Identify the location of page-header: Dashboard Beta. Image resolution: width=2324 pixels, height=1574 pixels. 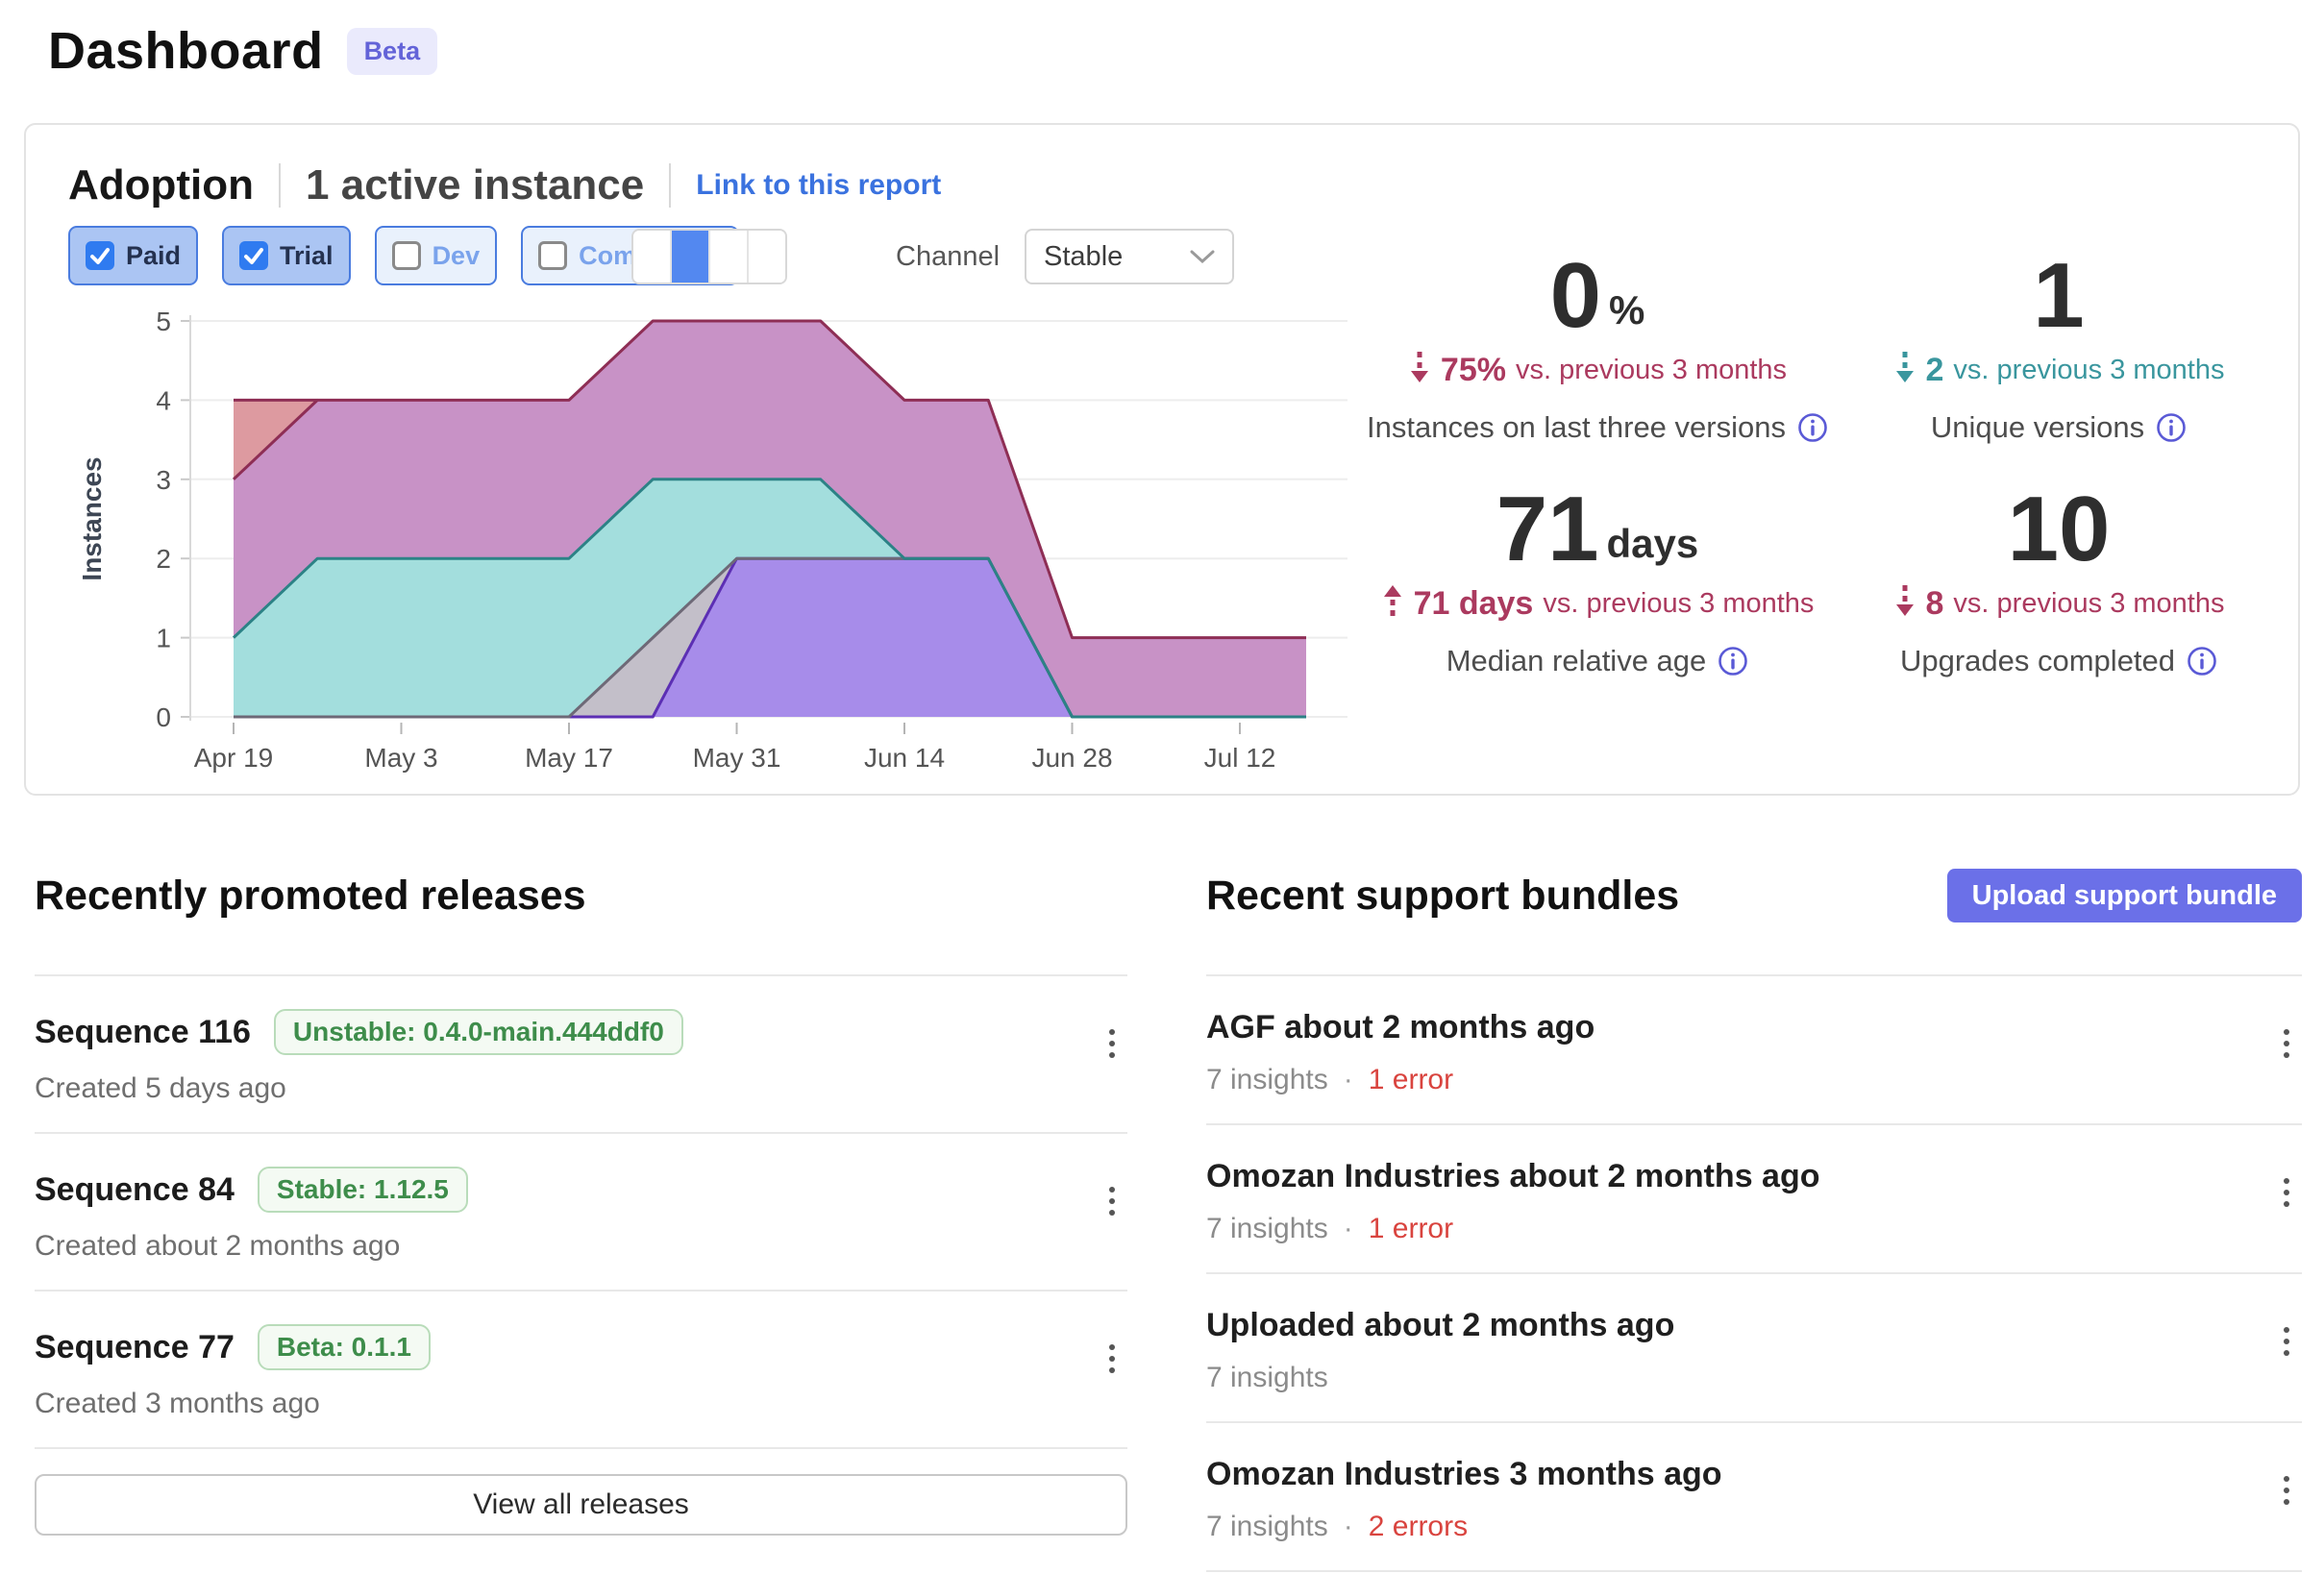
(243, 51).